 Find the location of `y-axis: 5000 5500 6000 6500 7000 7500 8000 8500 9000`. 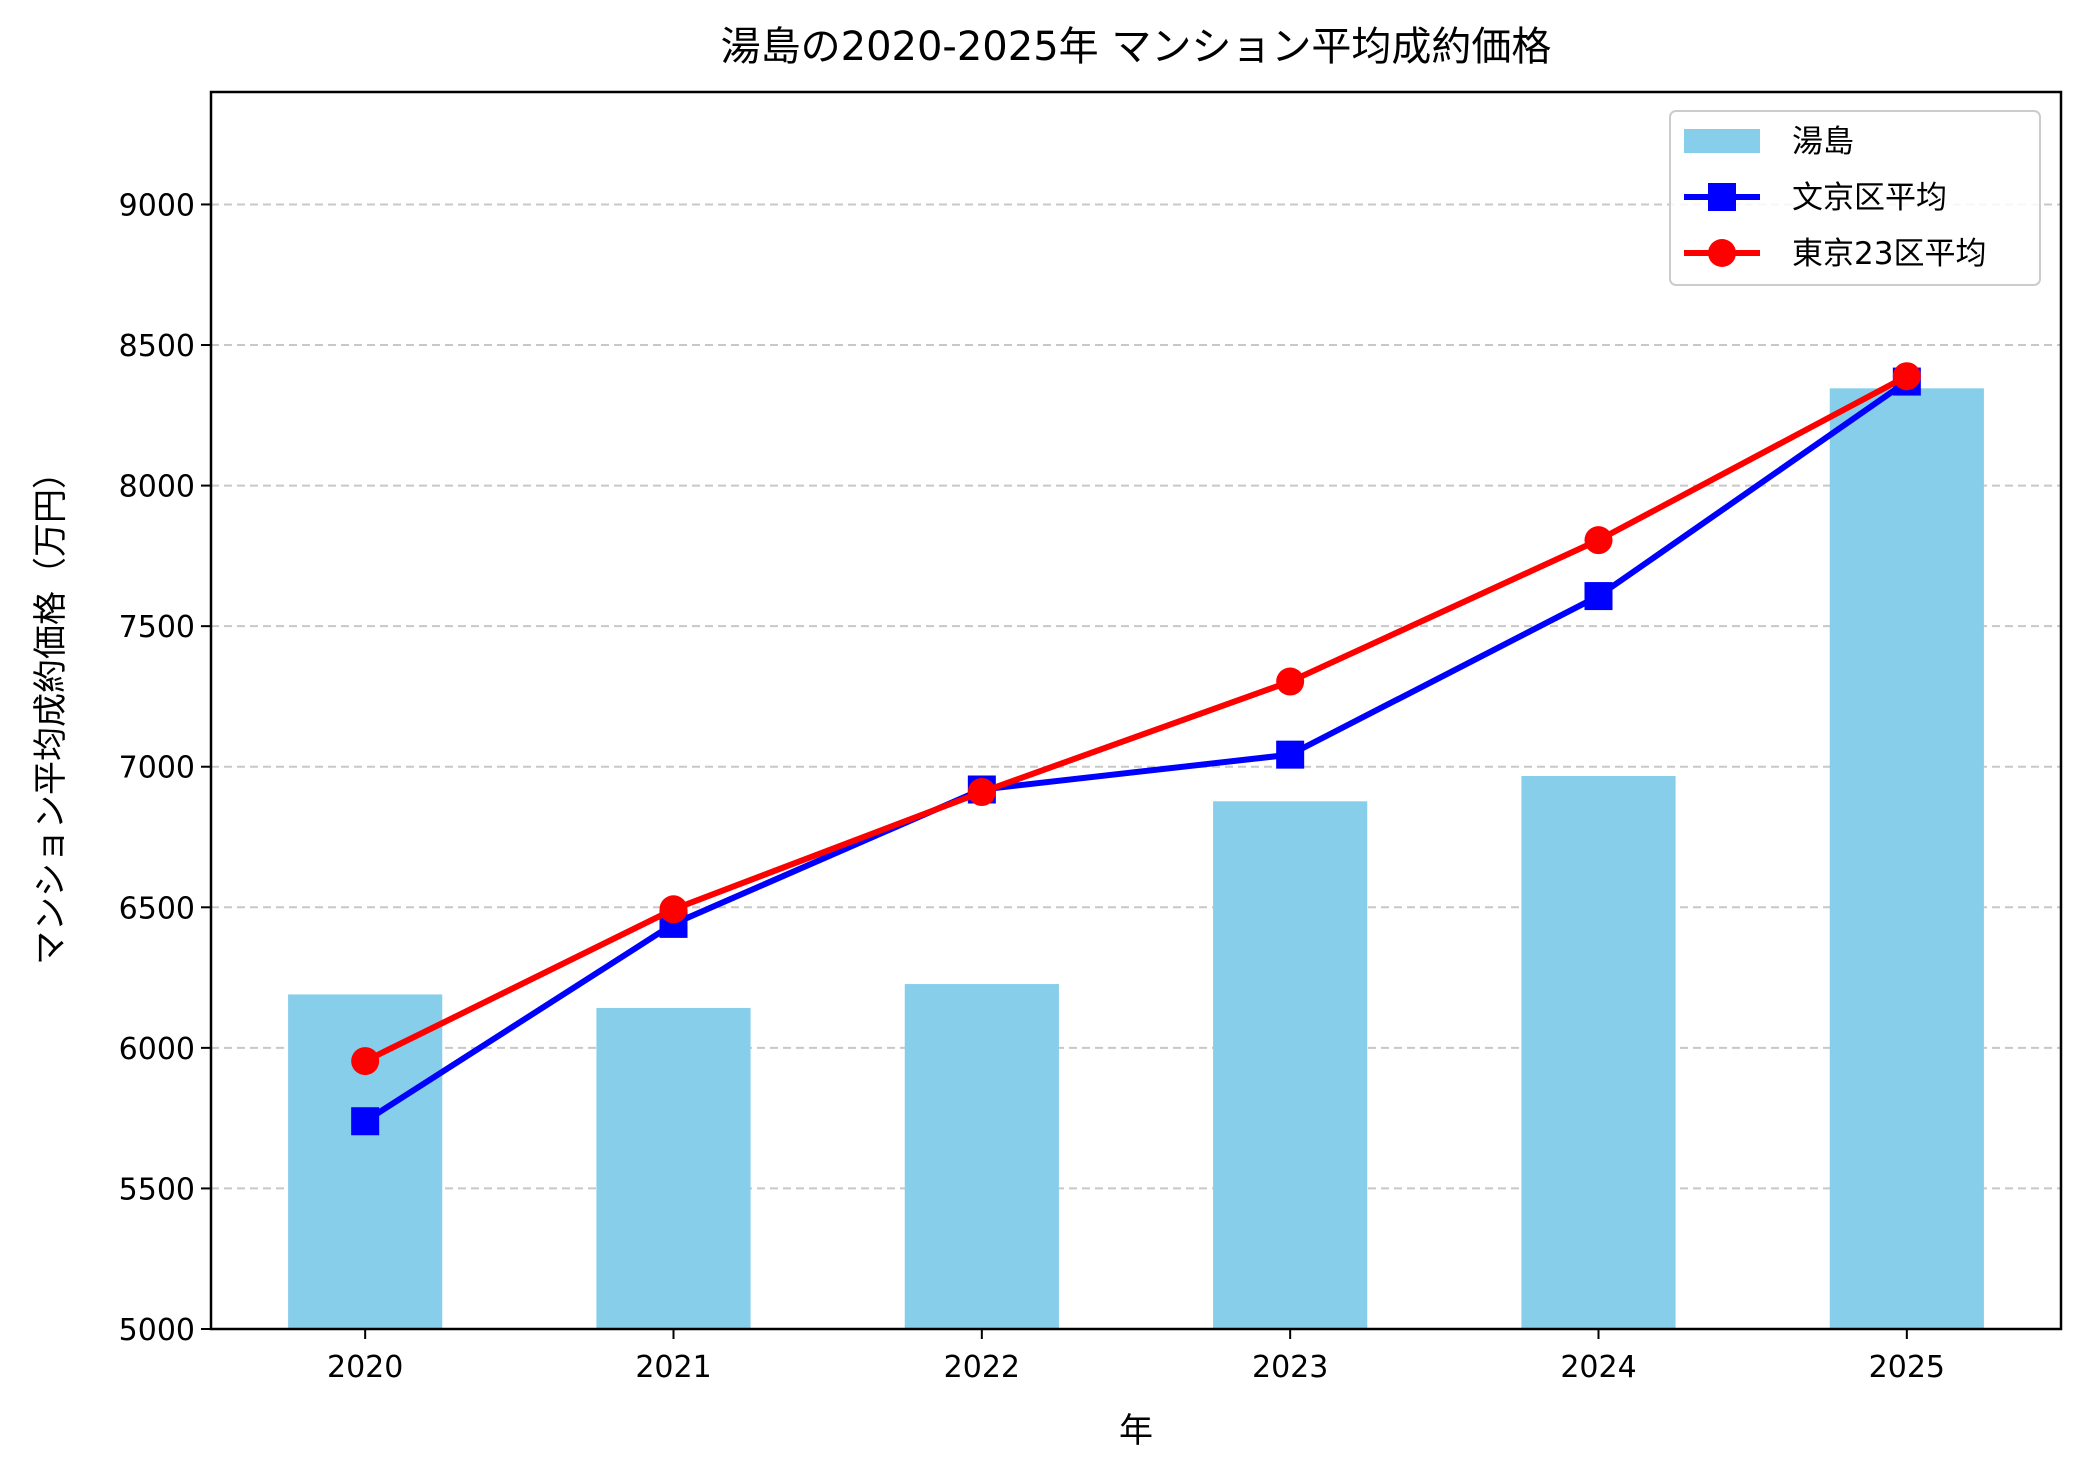

y-axis: 5000 5500 6000 6500 7000 7500 8000 8500 9000 is located at coordinates (165, 768).